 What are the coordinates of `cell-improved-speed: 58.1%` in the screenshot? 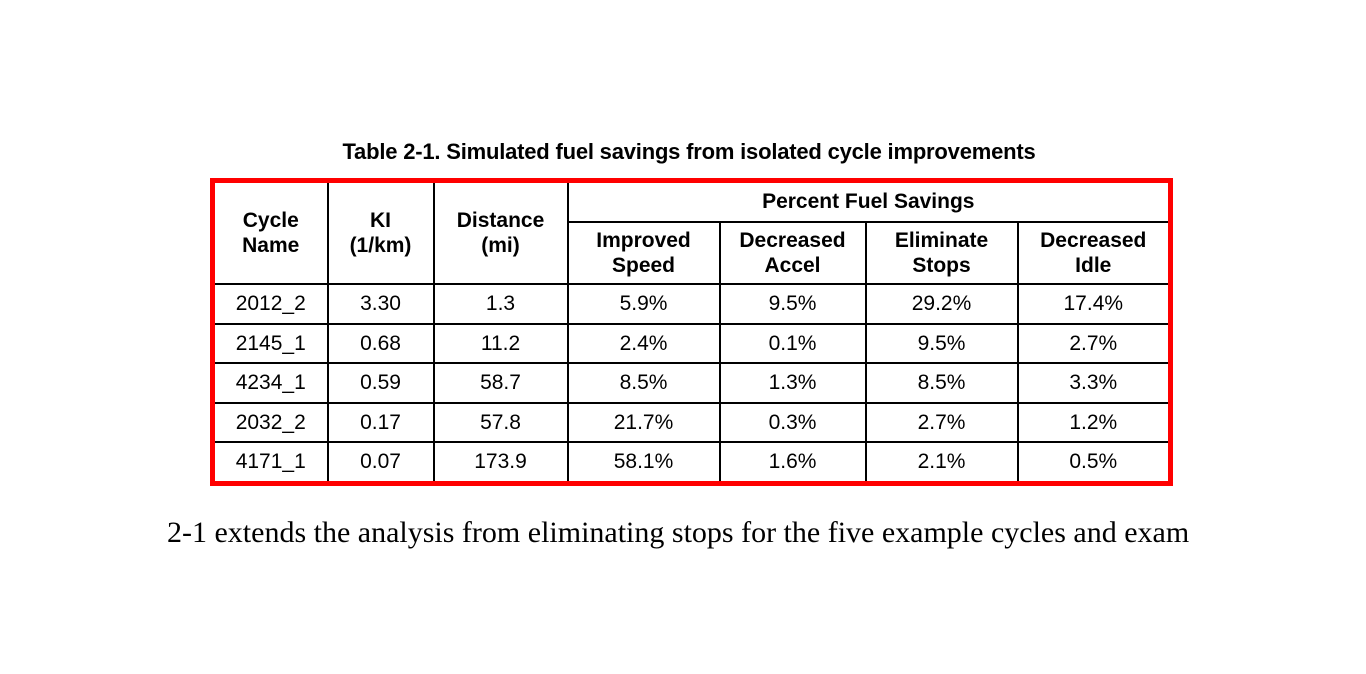 It's located at (643, 462).